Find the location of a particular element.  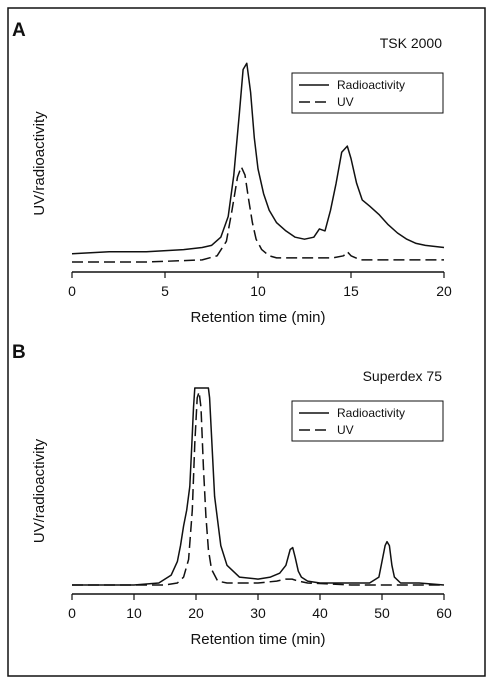

x-axis-ticks: 0 5 10 15 20 is located at coordinates (260, 285).